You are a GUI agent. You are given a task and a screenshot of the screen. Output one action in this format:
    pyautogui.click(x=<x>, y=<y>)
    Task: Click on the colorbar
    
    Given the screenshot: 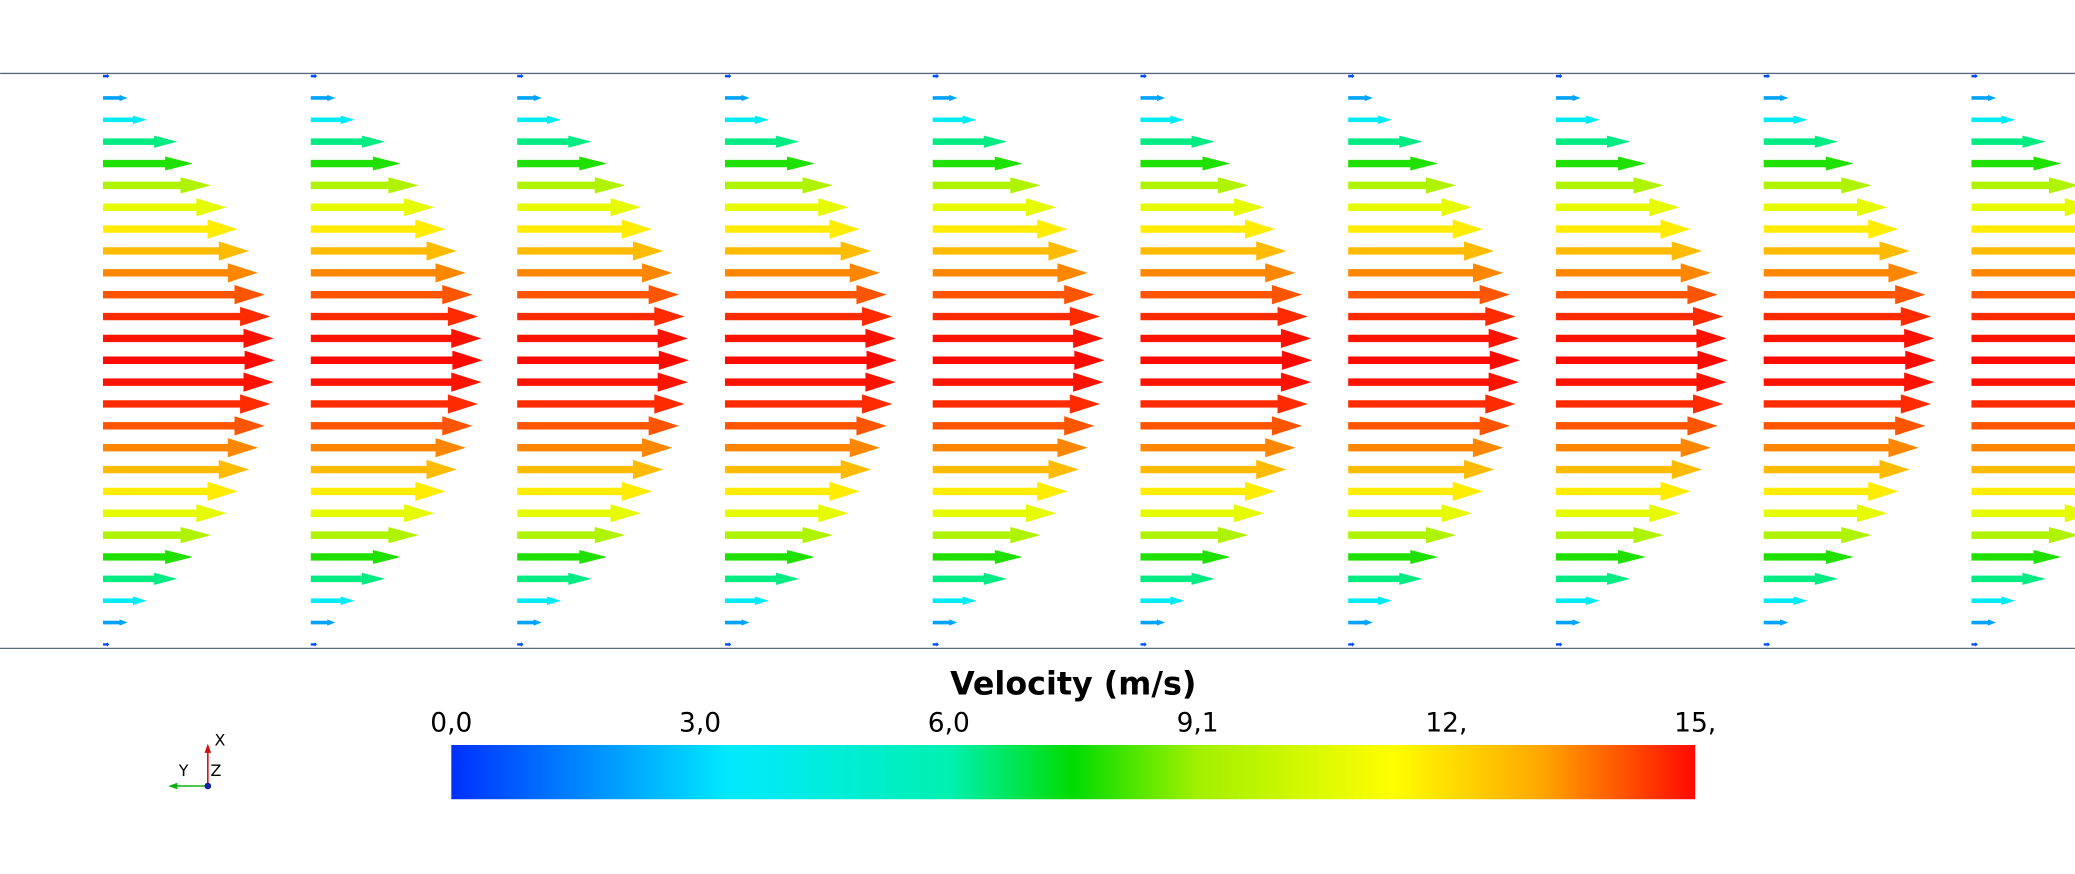 What is the action you would take?
    pyautogui.click(x=1073, y=772)
    